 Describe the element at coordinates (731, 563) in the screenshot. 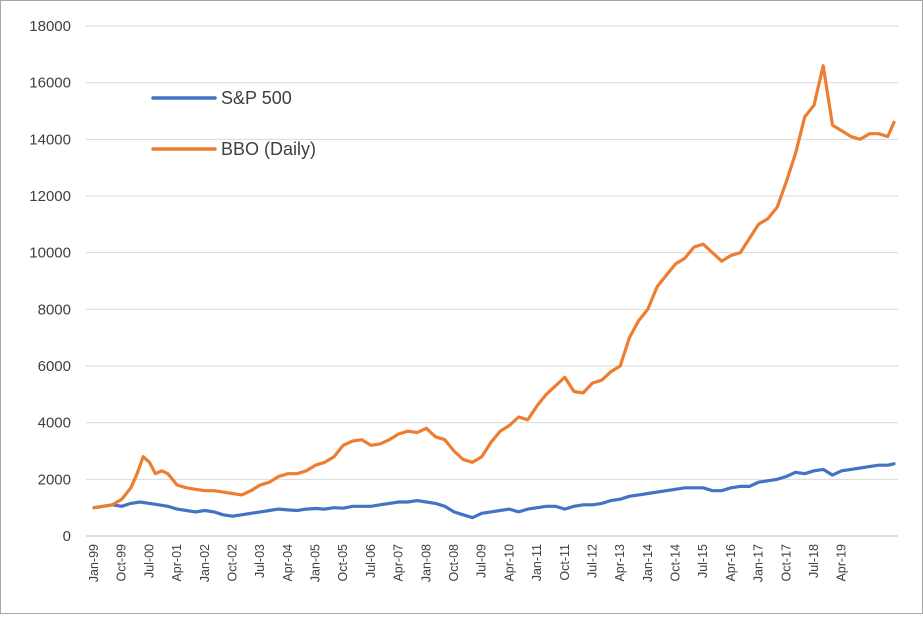

I see `x-tick-label: Apr-16` at that location.